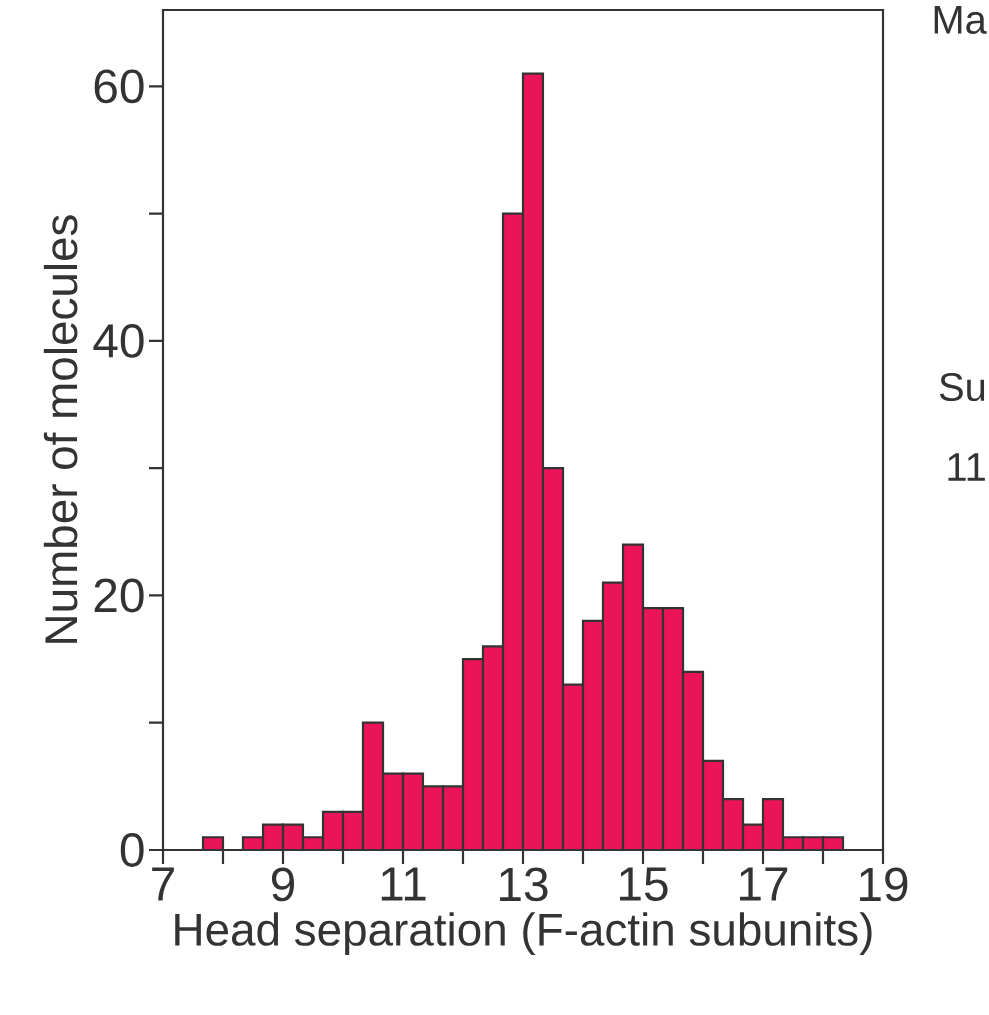 The height and width of the screenshot is (1015, 989). Describe the element at coordinates (962, 387) in the screenshot. I see `text: Su` at that location.